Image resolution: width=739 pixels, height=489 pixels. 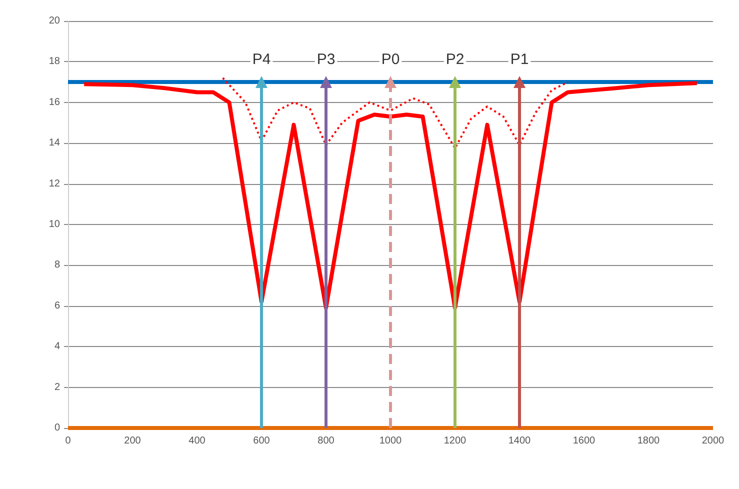 I want to click on y-tick-label: 12, so click(x=54, y=184).